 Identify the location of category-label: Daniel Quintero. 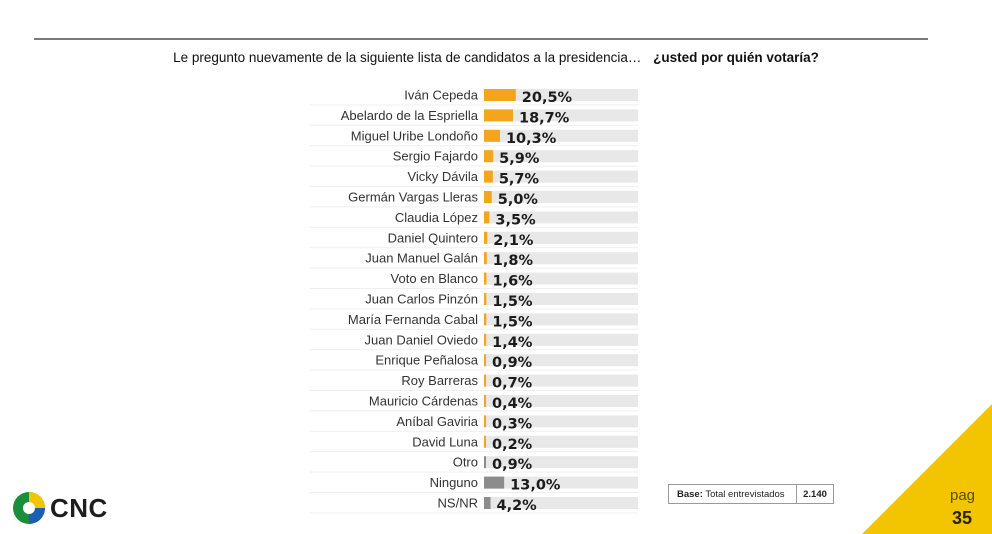
(433, 237).